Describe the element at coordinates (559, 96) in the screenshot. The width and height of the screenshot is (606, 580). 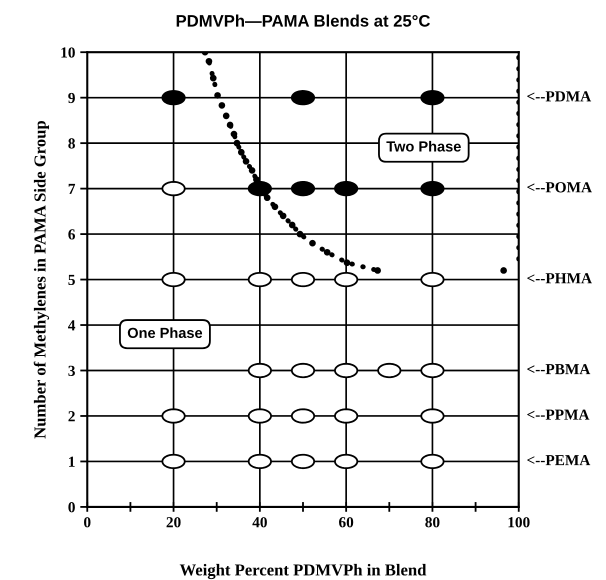
I see `text: <--PDMA` at that location.